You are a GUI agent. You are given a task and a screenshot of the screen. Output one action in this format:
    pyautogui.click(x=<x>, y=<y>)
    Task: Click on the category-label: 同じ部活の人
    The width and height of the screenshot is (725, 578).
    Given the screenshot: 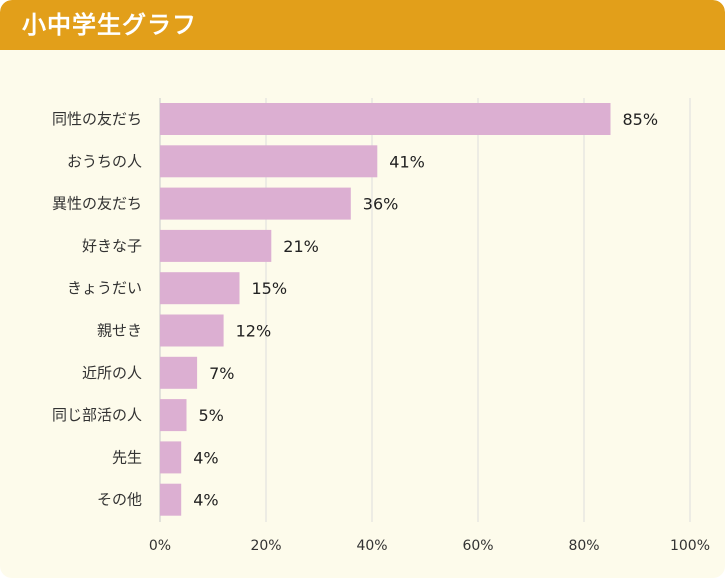 What is the action you would take?
    pyautogui.click(x=97, y=415)
    